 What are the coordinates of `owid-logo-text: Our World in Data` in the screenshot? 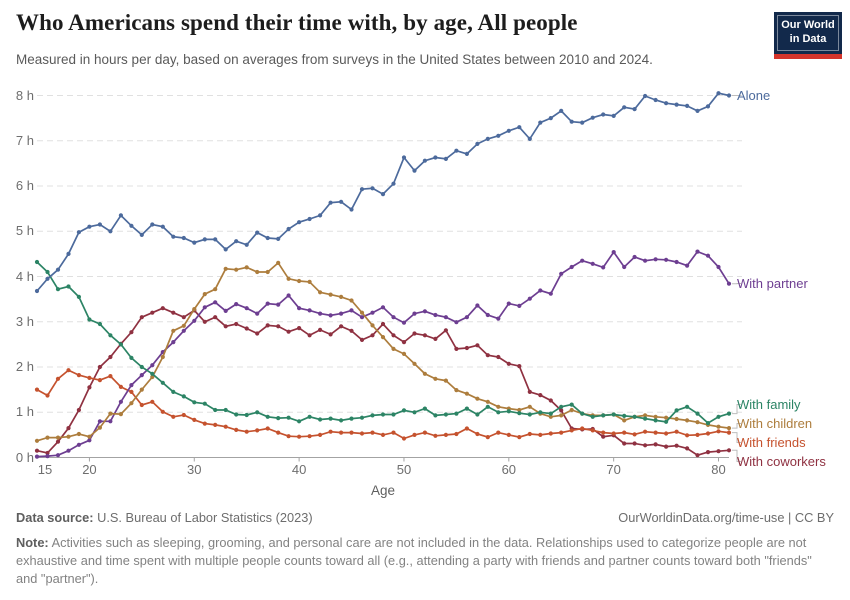 It's located at (808, 33).